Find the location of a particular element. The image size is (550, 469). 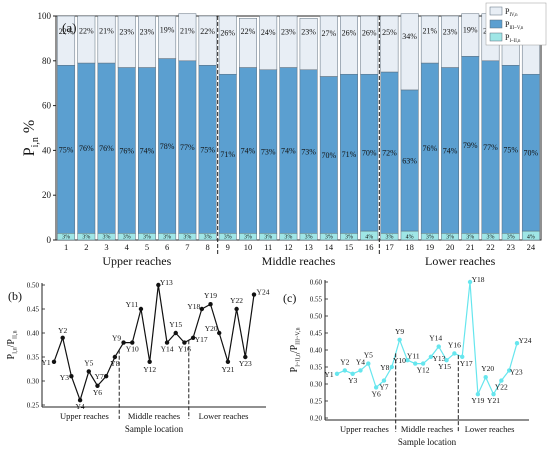

point-label: Y3 is located at coordinates (64, 377).